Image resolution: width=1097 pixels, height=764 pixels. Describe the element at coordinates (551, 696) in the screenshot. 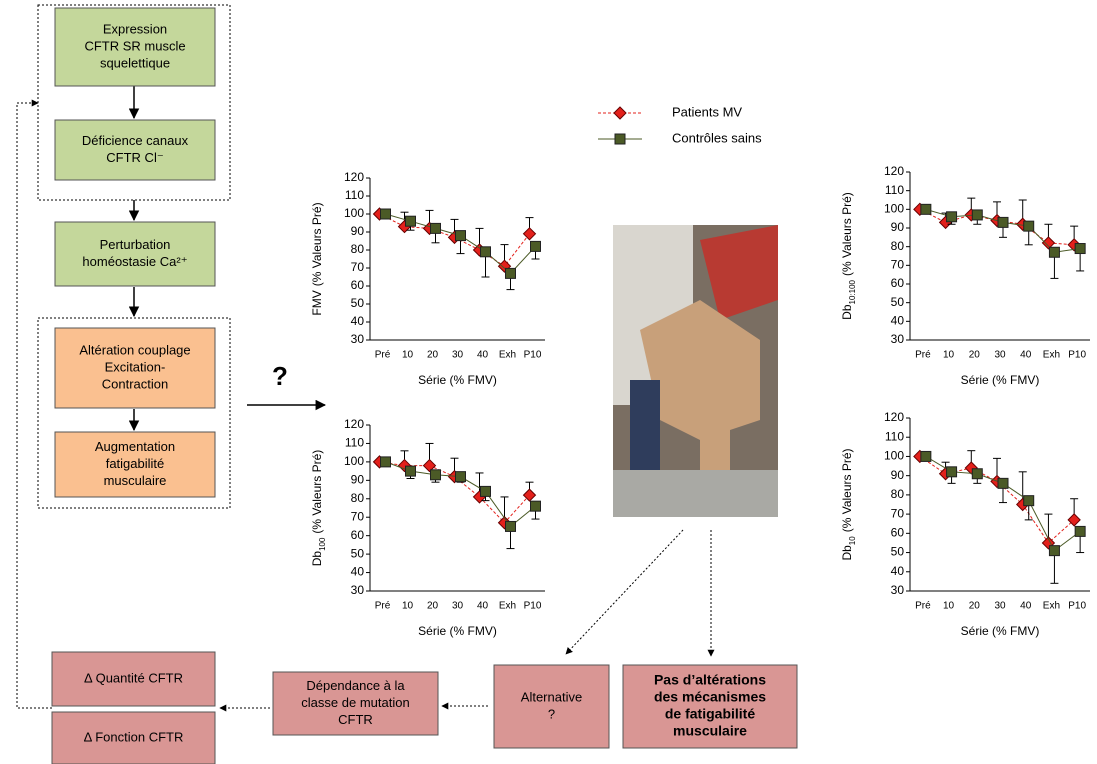

I see `node-label: Alternative` at that location.